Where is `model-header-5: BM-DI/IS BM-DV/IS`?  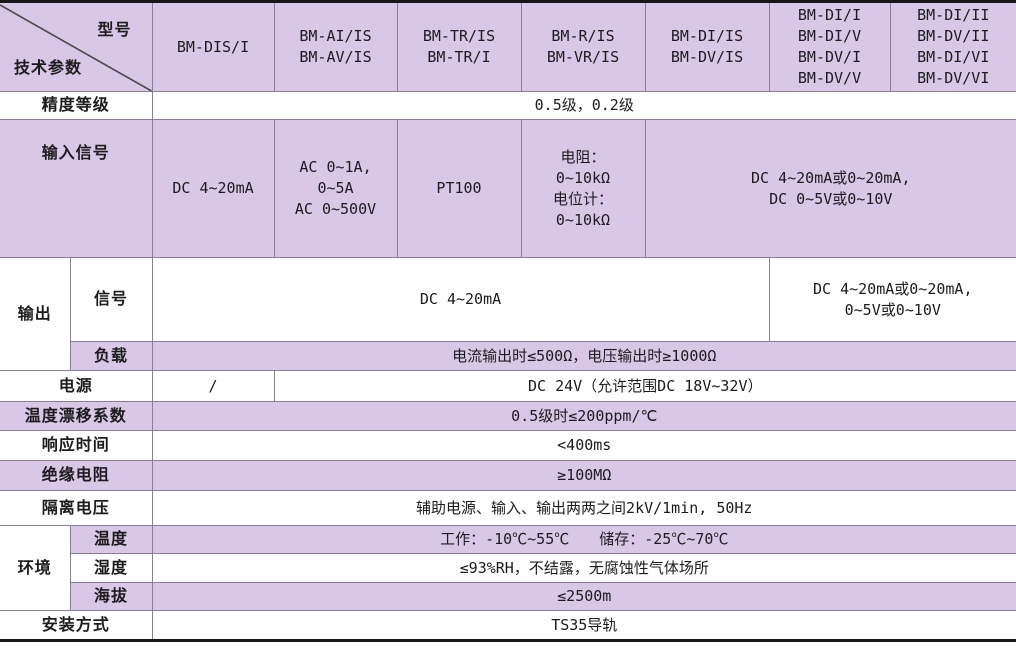 model-header-5: BM-DI/IS BM-DV/IS is located at coordinates (707, 46).